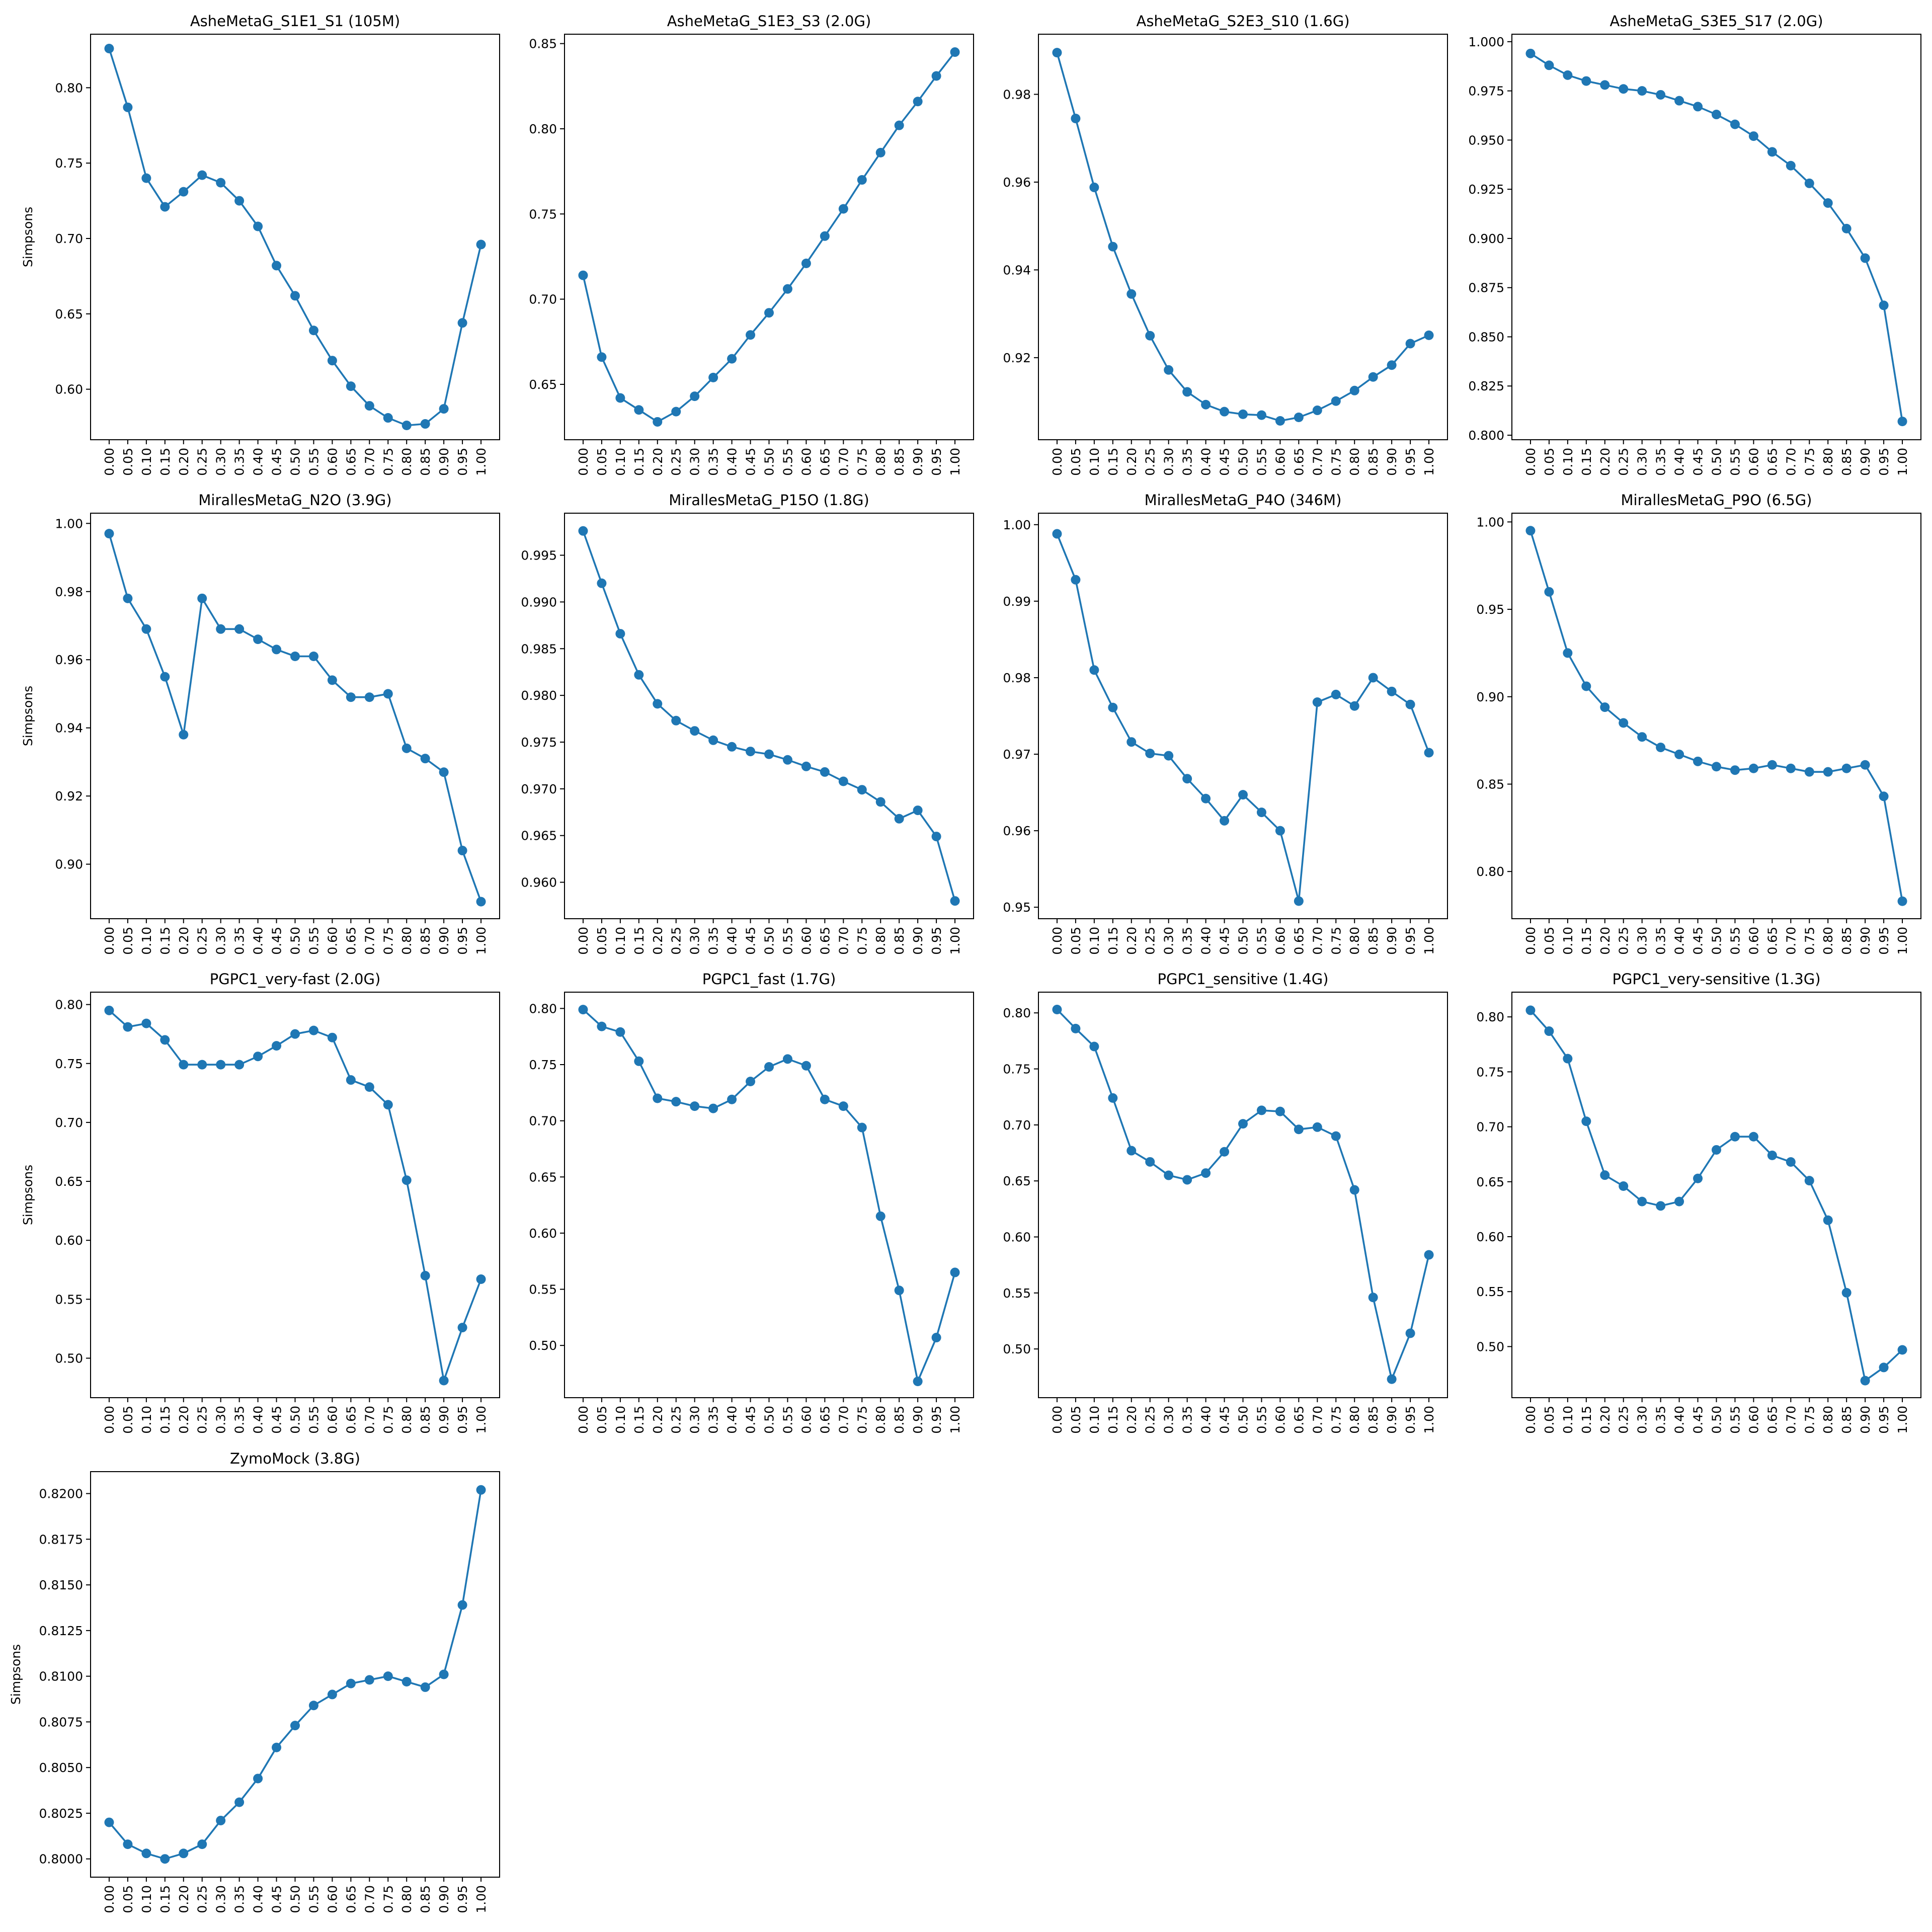  Describe the element at coordinates (770, 1420) in the screenshot. I see `x-tick-label: 0.50` at that location.